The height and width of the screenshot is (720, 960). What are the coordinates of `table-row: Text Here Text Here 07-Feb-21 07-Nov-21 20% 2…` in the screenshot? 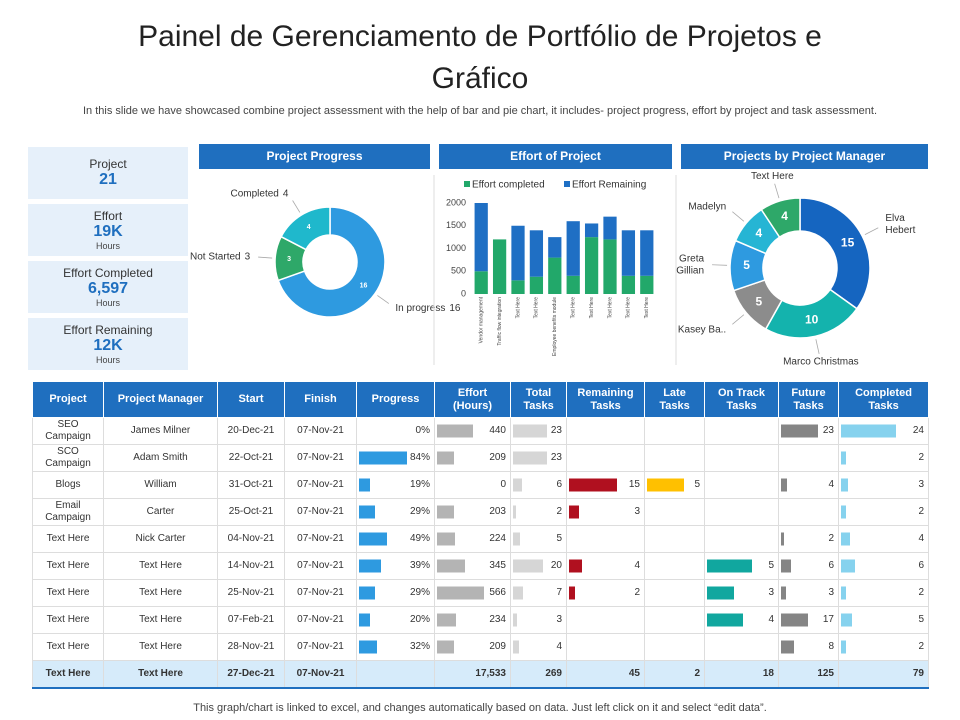 It's located at (480, 620).